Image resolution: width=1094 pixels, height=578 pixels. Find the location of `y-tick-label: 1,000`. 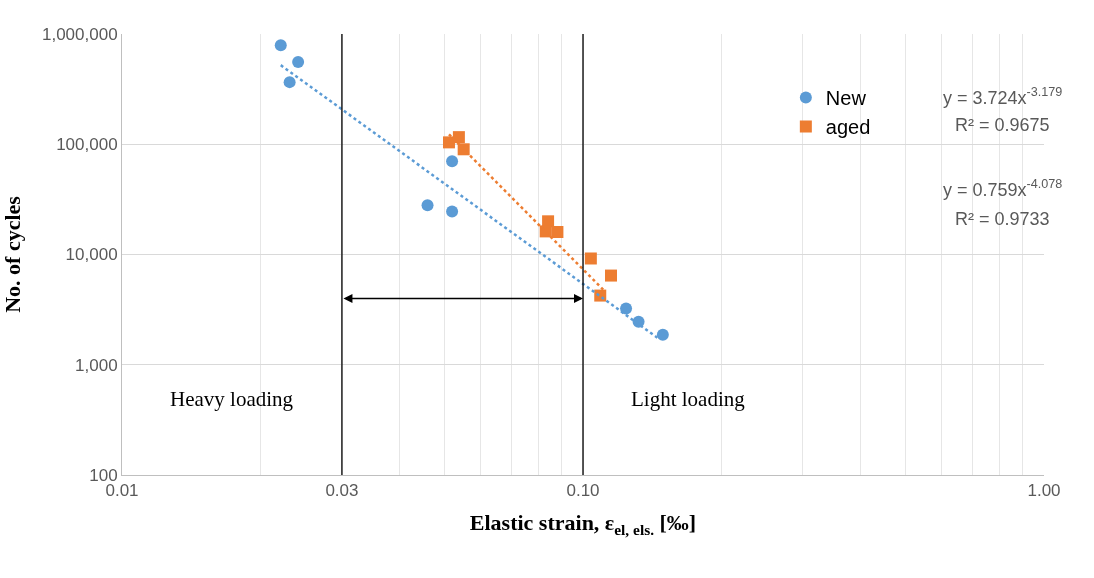

y-tick-label: 1,000 is located at coordinates (96, 365).